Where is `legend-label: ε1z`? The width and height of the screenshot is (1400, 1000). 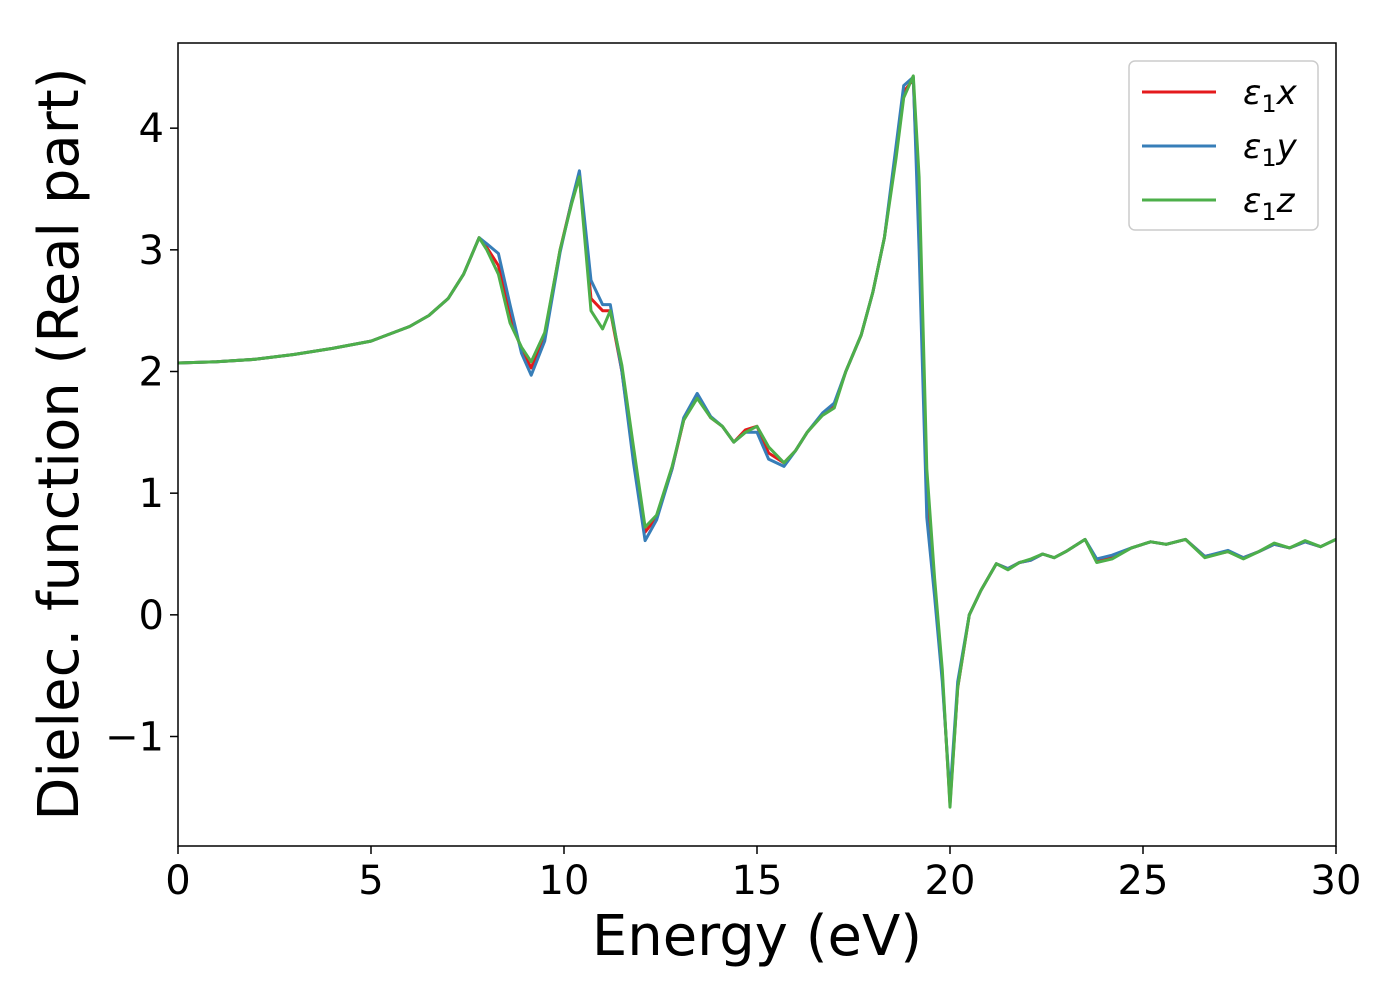
legend-label: ε1z is located at coordinates (1269, 203).